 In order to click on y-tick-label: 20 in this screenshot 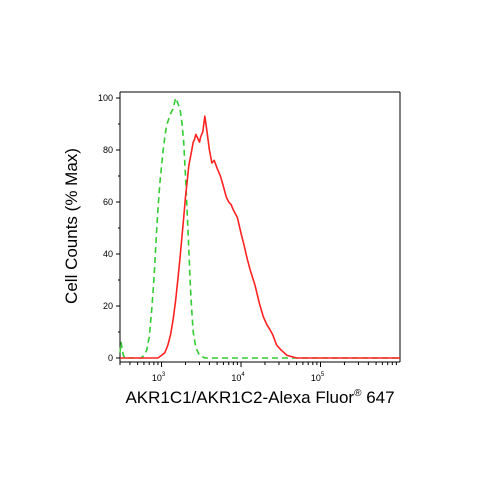, I will do `click(108, 306)`.